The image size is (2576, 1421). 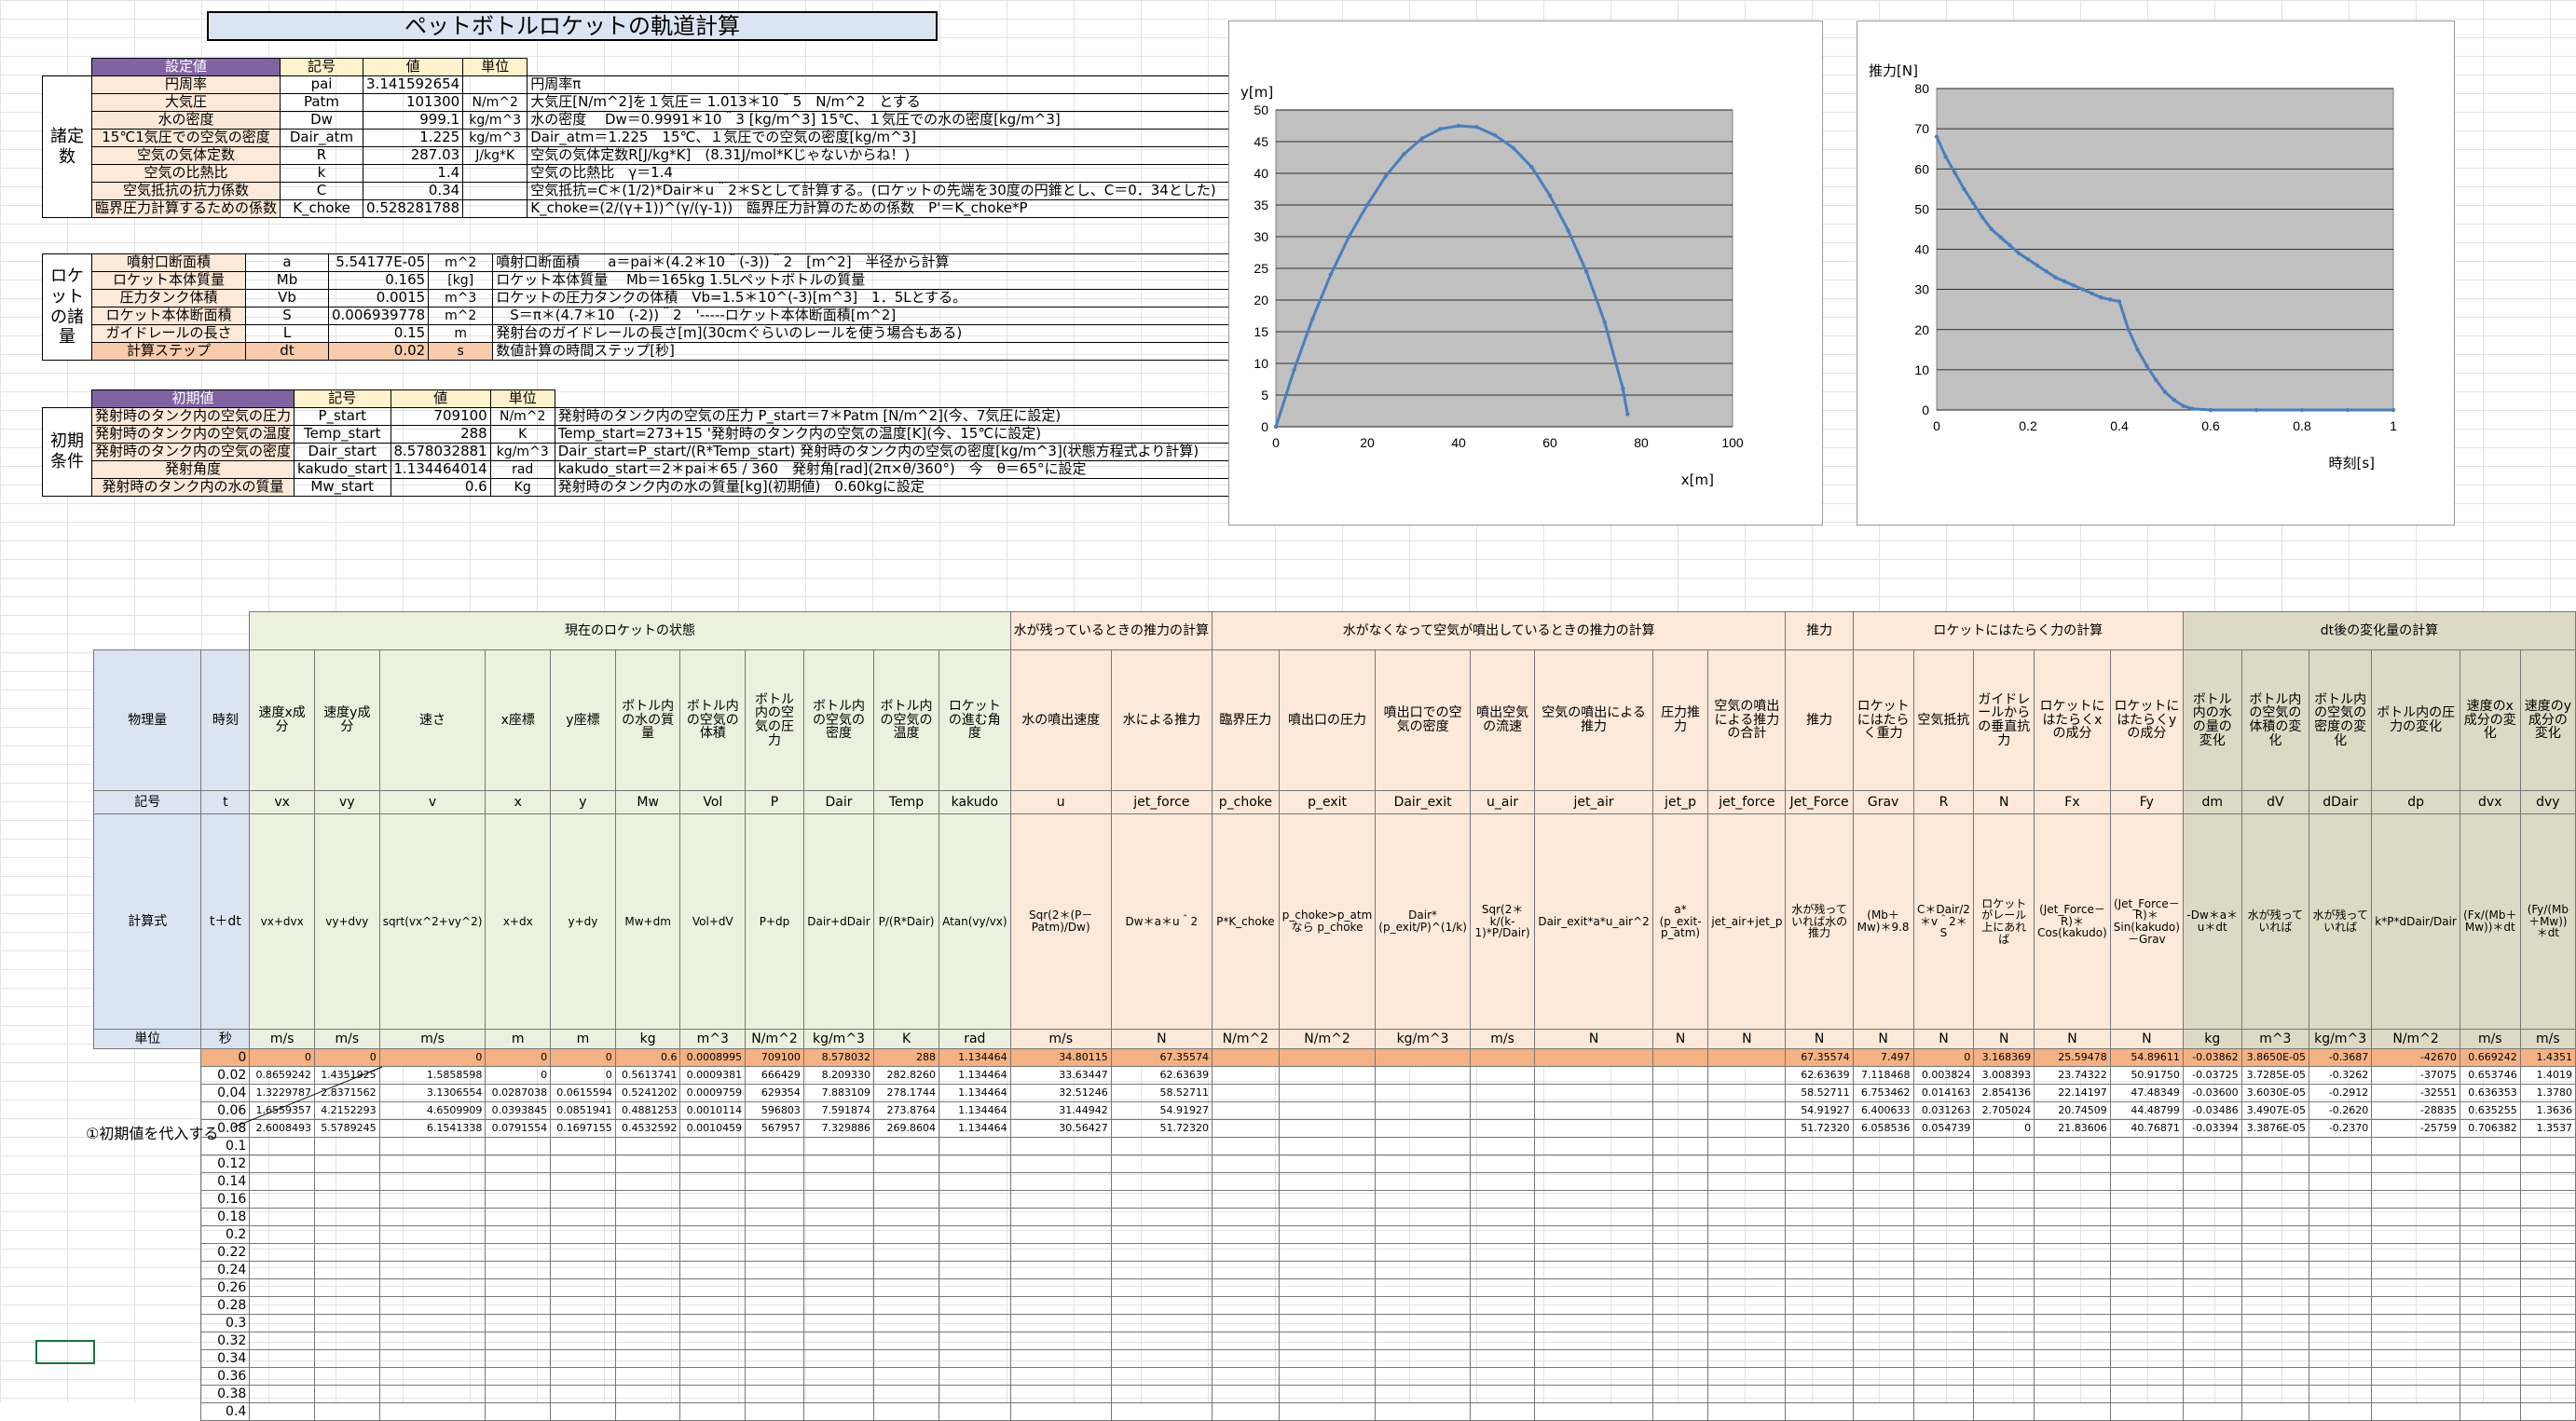 I want to click on column-symbol-cell: Fx, so click(x=2072, y=802).